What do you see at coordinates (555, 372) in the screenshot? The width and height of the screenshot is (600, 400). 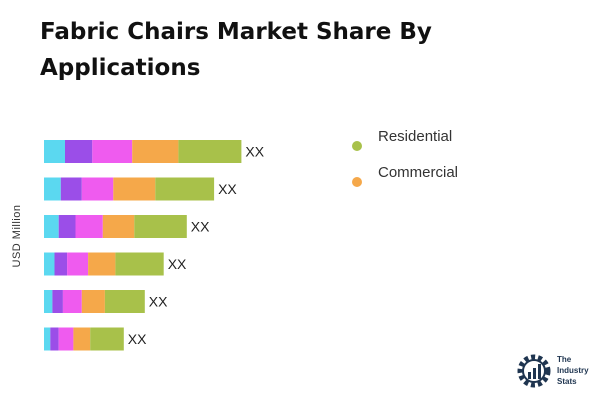 I see `the-industry-stats-logo: The Industry Stats` at bounding box center [555, 372].